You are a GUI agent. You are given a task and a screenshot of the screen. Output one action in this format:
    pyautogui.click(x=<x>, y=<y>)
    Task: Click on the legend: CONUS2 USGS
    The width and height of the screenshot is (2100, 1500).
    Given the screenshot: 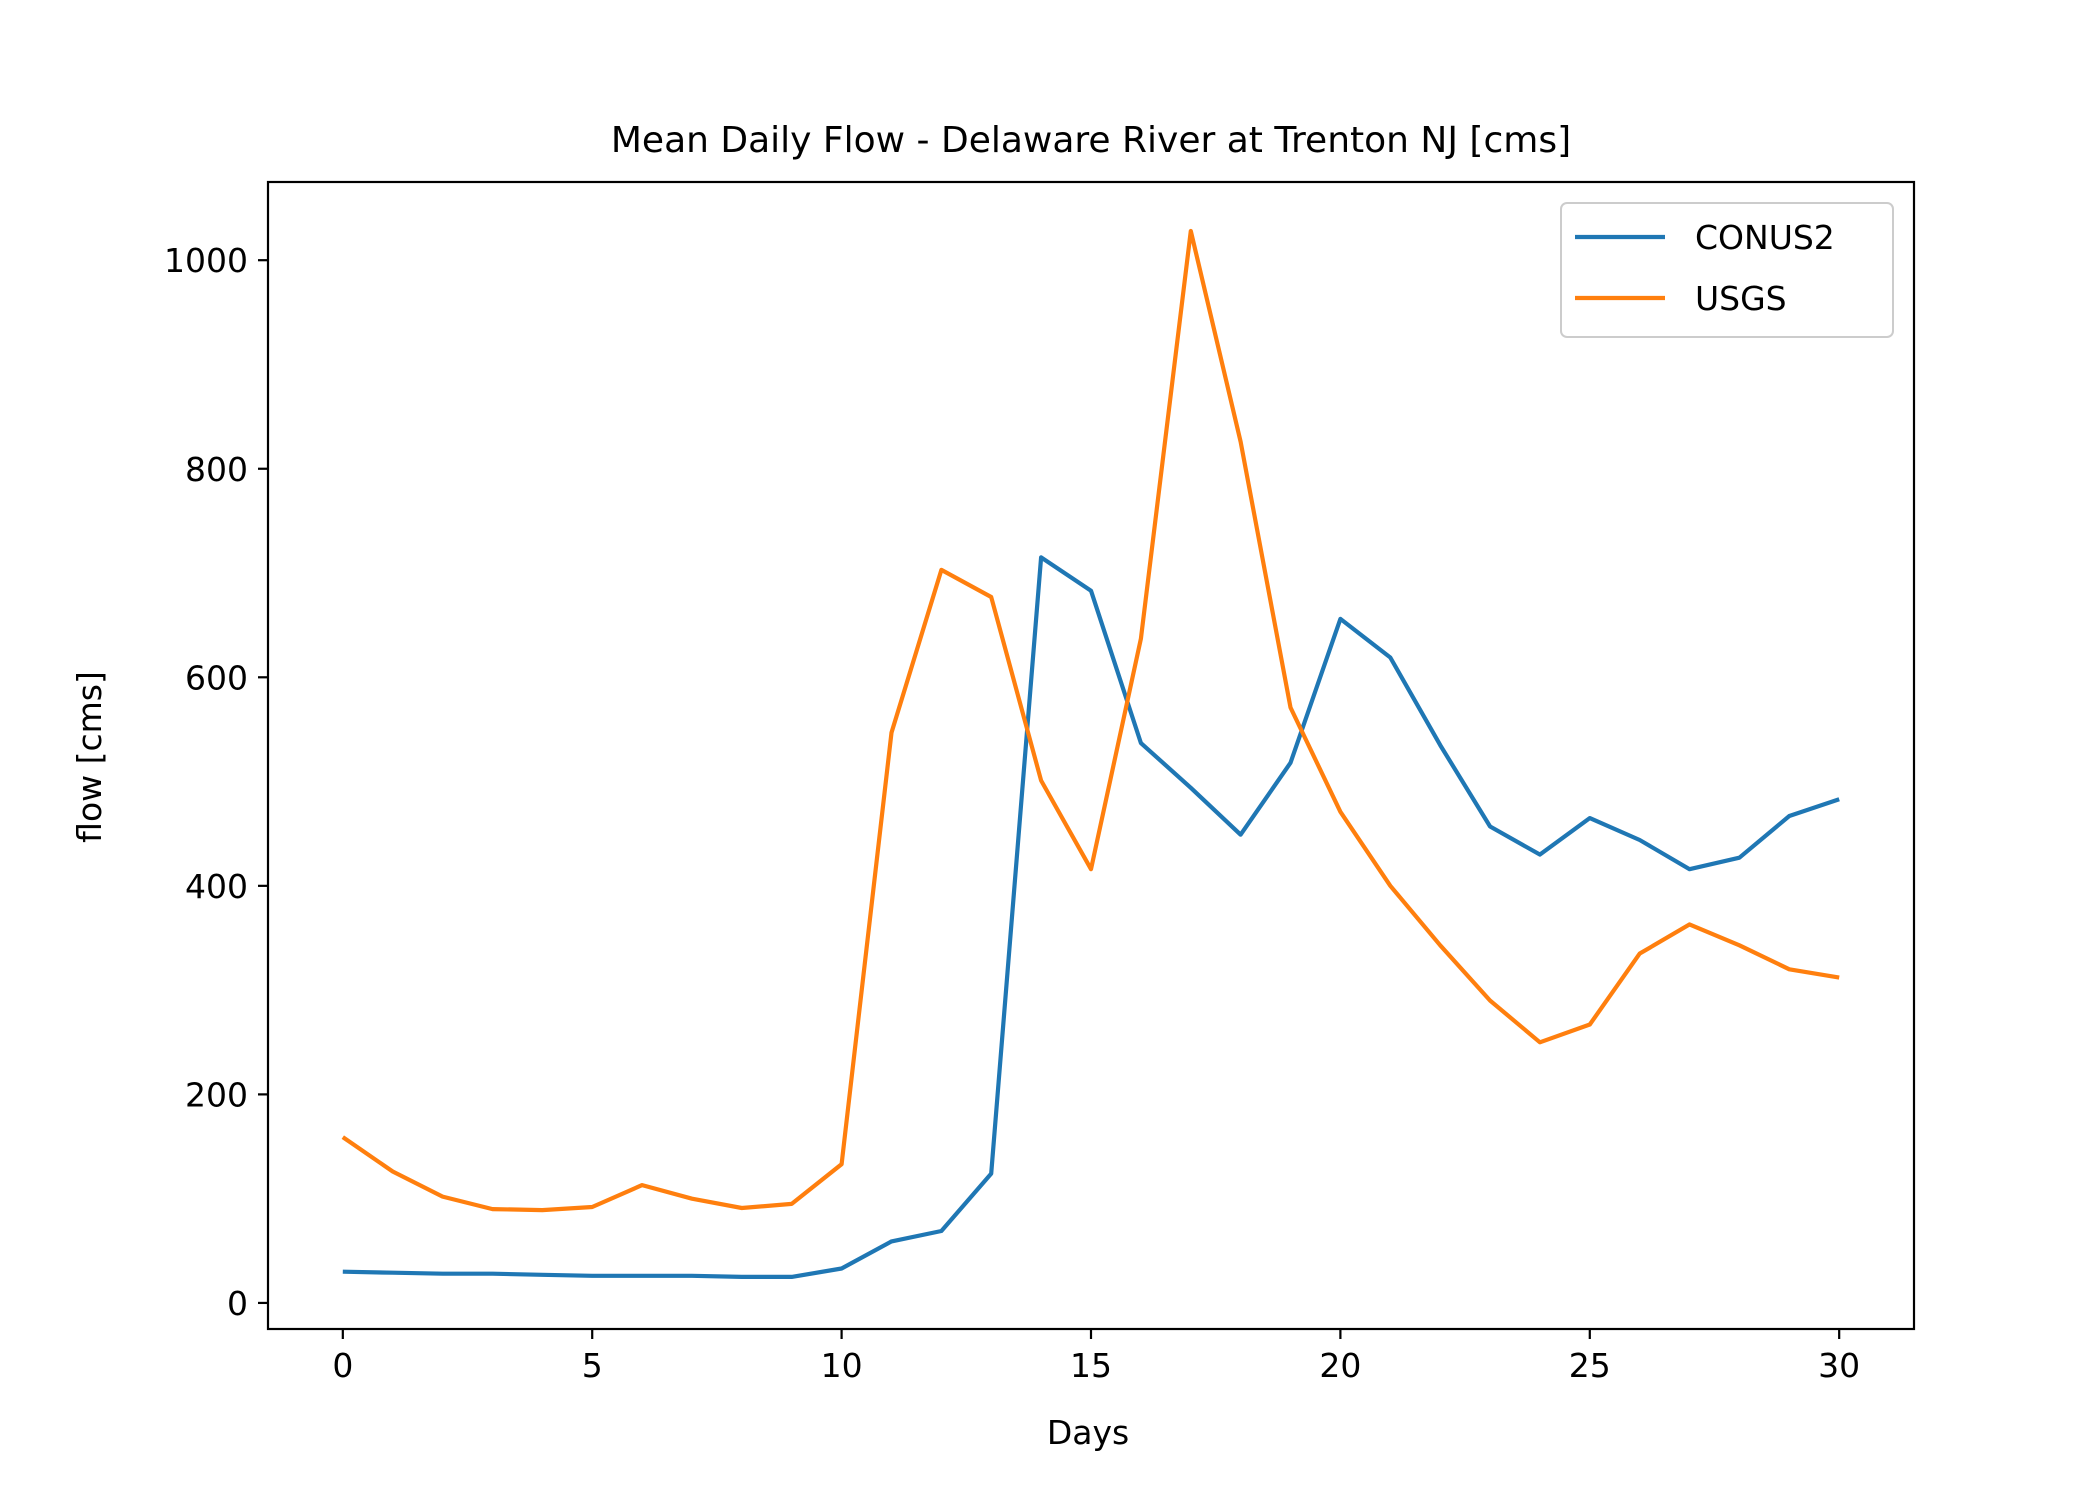 What is the action you would take?
    pyautogui.click(x=1727, y=270)
    